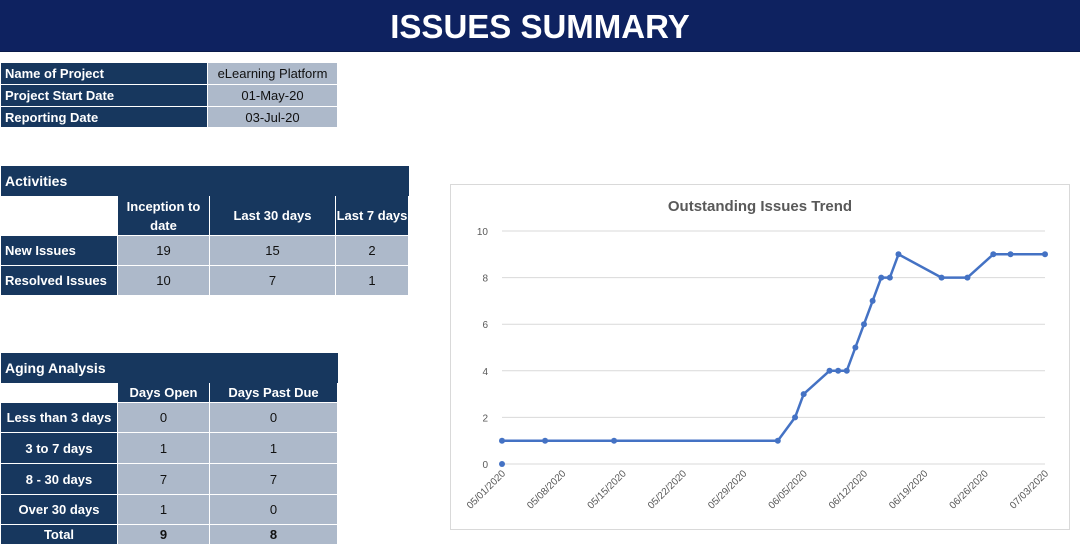 Image resolution: width=1080 pixels, height=547 pixels. Describe the element at coordinates (273, 74) in the screenshot. I see `project-name-value: eLearning Platform` at that location.